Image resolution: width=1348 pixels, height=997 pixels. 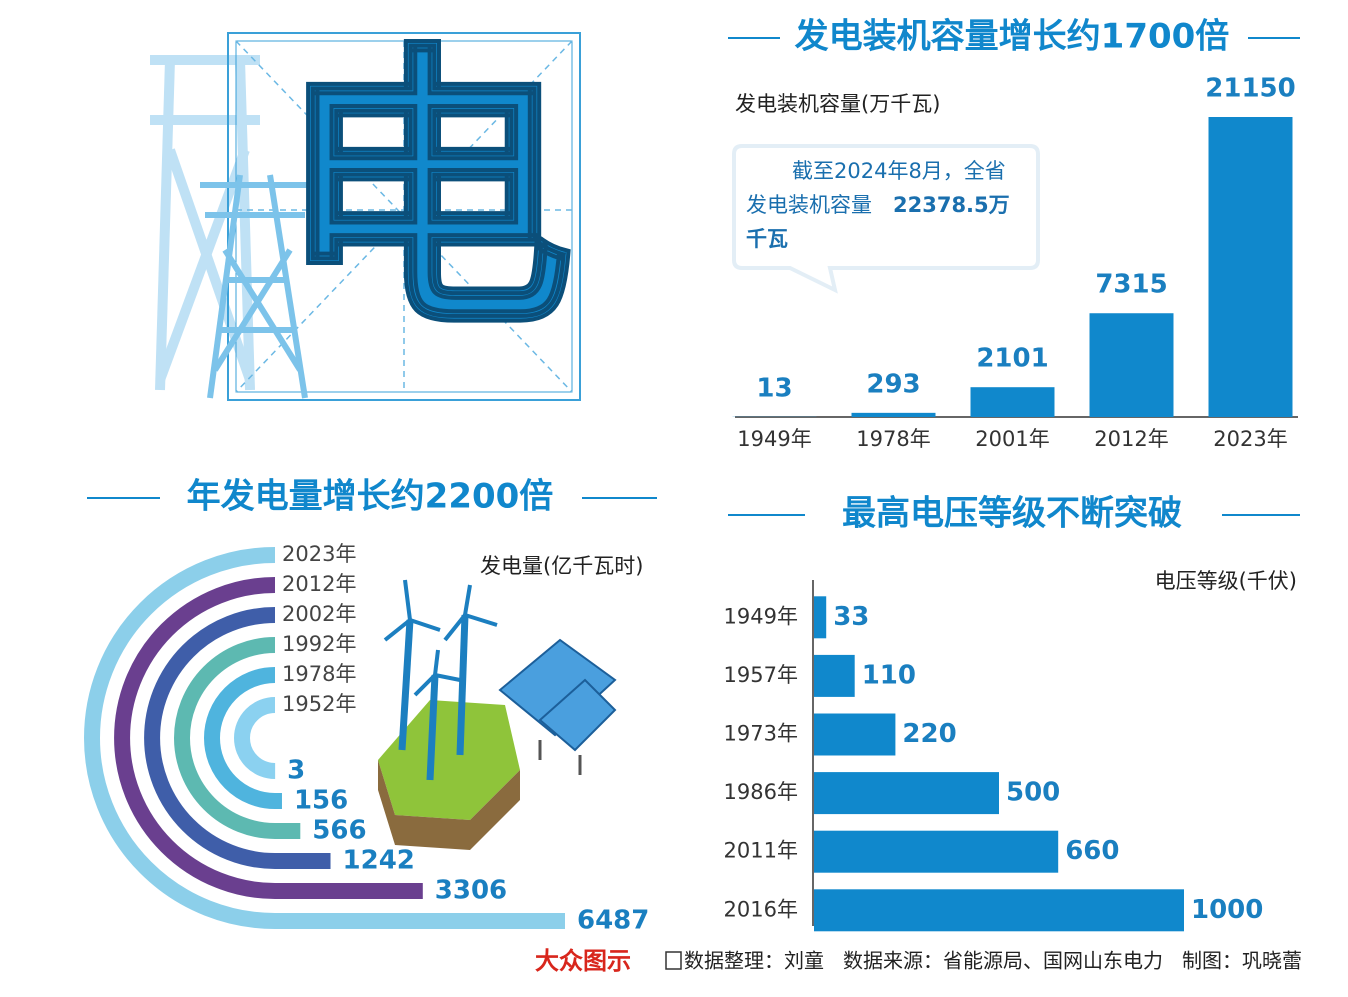 I want to click on hero: 电, so click(x=365, y=209).